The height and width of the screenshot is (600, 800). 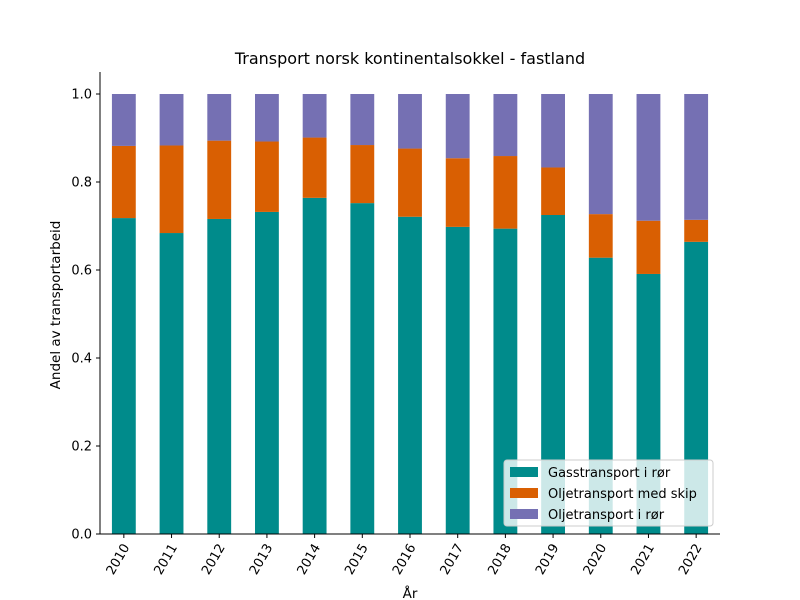 What do you see at coordinates (609, 473) in the screenshot?
I see `legend-label-0: Gasstransport i rør` at bounding box center [609, 473].